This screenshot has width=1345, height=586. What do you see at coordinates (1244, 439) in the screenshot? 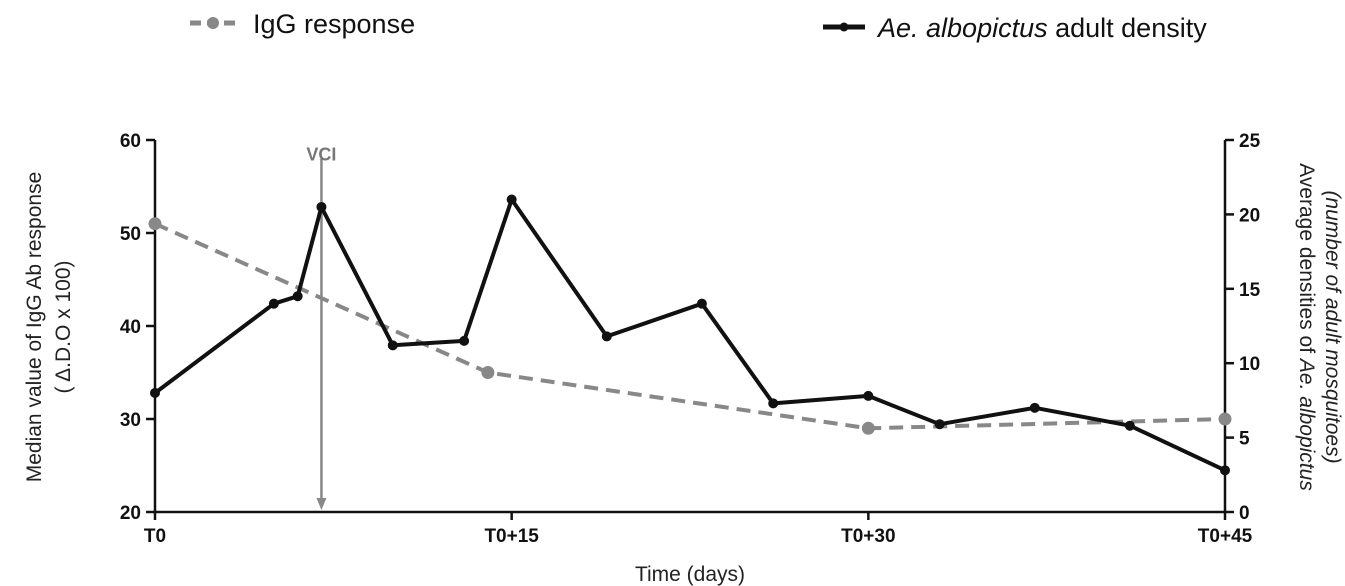
I see `right-y-tick-label: 5` at bounding box center [1244, 439].